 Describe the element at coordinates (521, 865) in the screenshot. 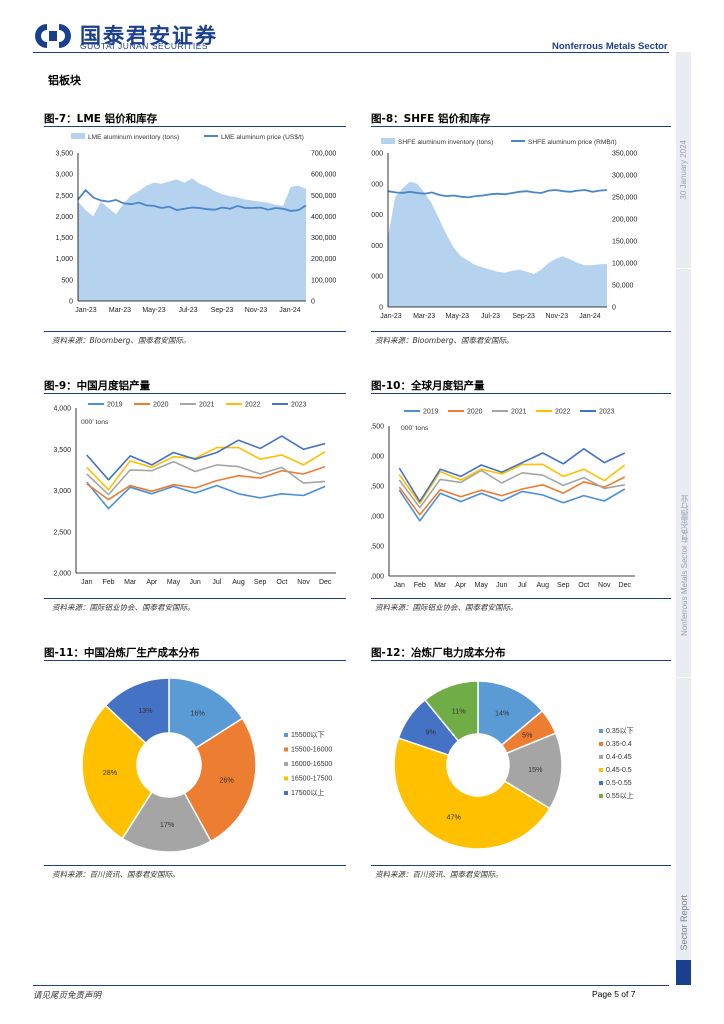

I see `fig12-source-rule` at that location.